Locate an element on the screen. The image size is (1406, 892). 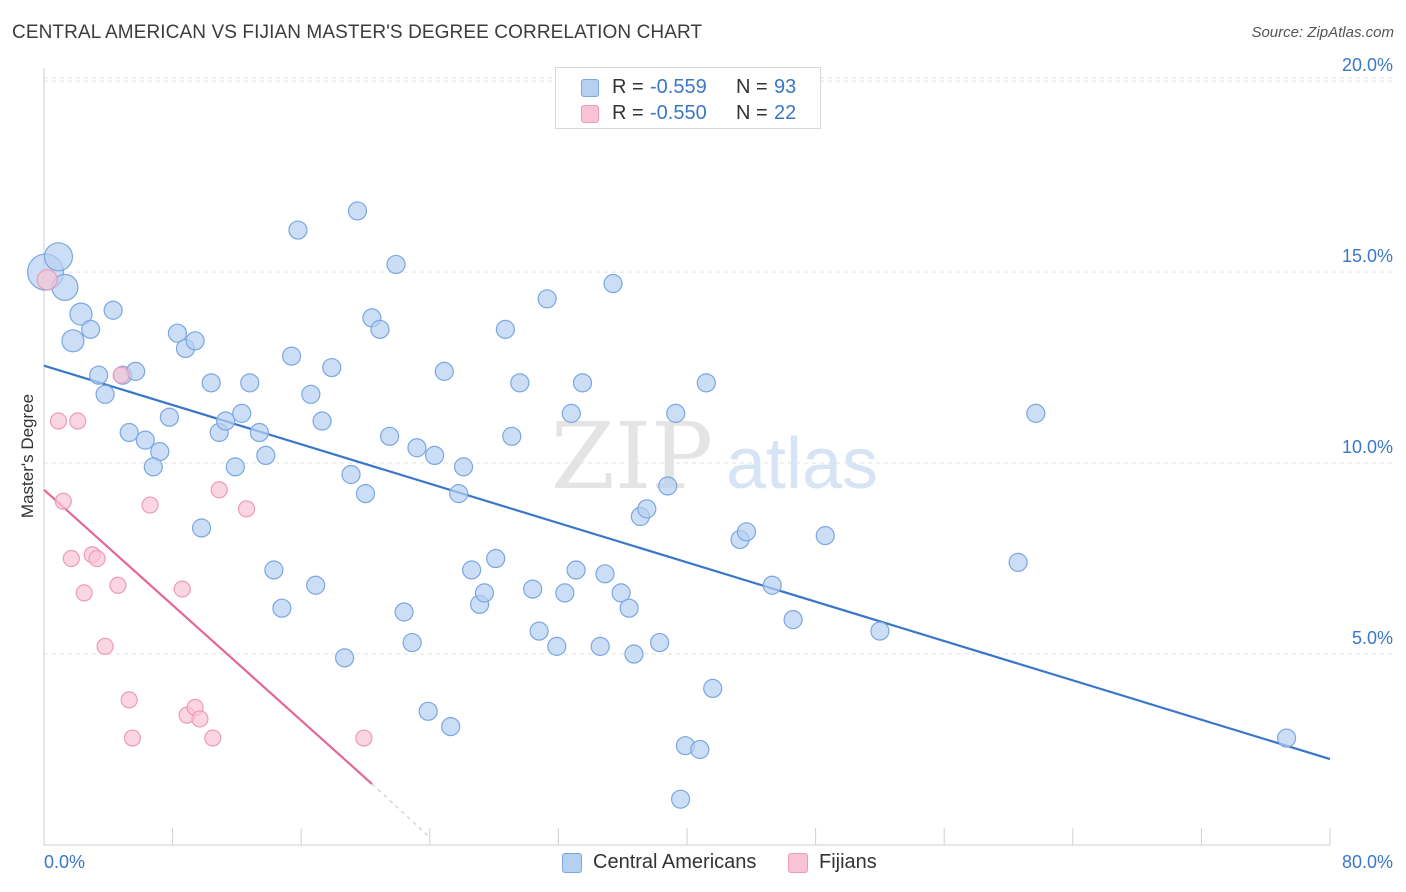
legend-n-value: 93 is located at coordinates (785, 87).